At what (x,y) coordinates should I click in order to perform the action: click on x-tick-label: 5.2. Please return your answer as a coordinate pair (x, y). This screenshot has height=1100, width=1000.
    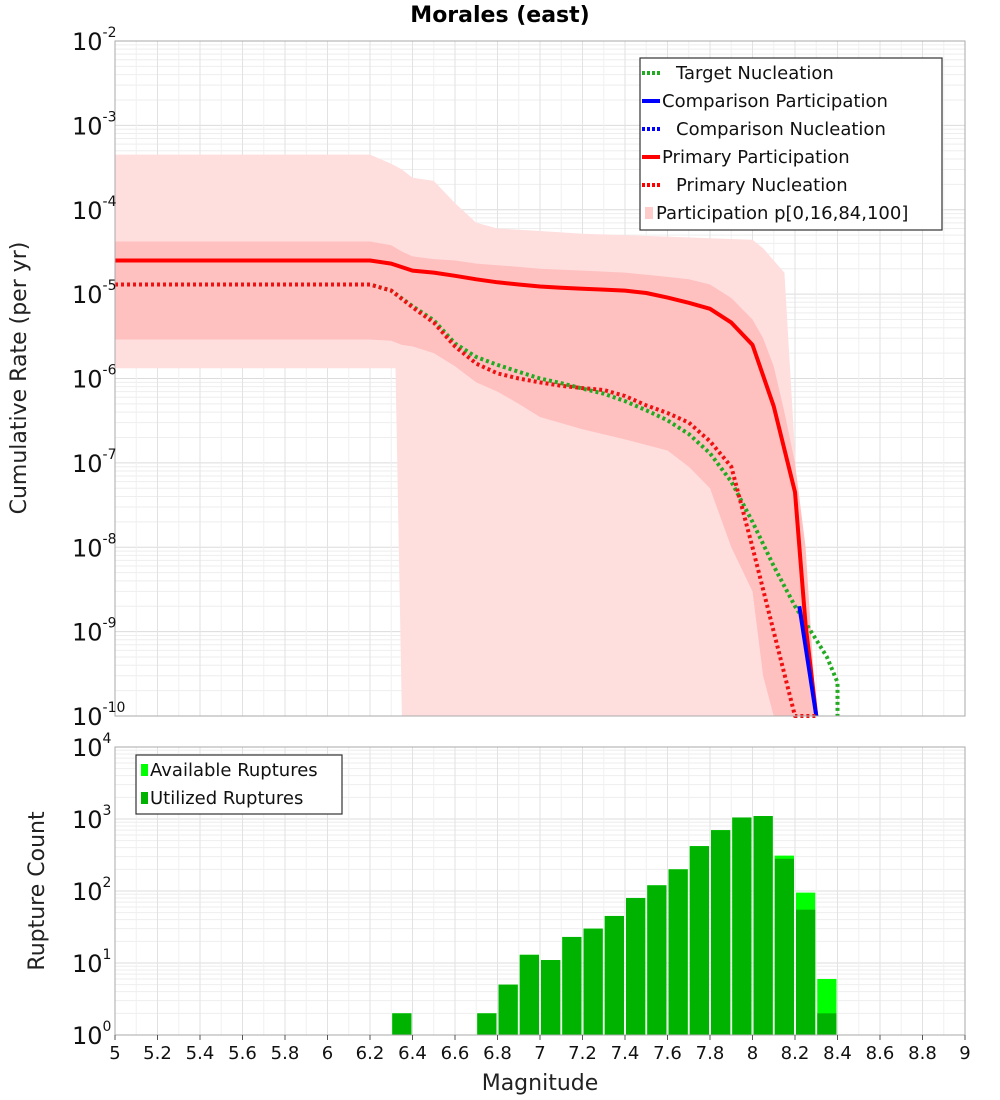
    Looking at the image, I should click on (157, 1053).